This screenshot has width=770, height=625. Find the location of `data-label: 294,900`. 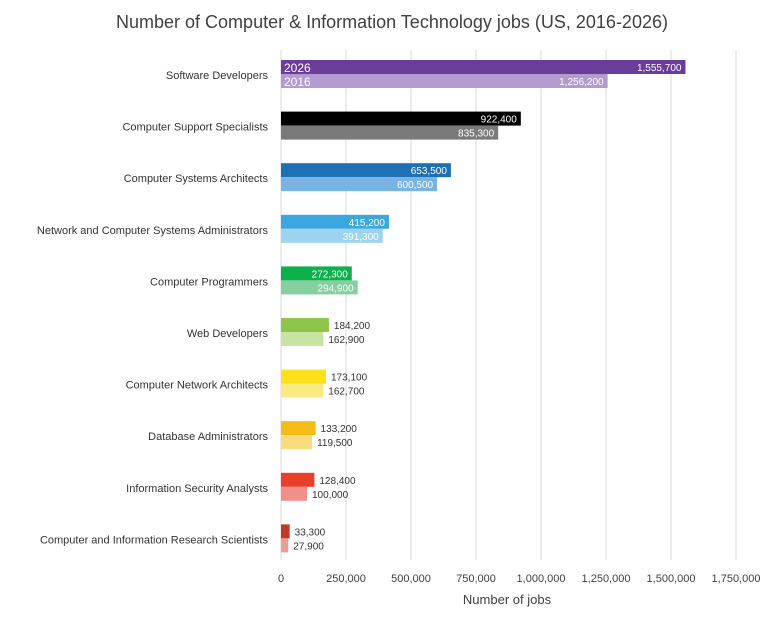

data-label: 294,900 is located at coordinates (336, 288).